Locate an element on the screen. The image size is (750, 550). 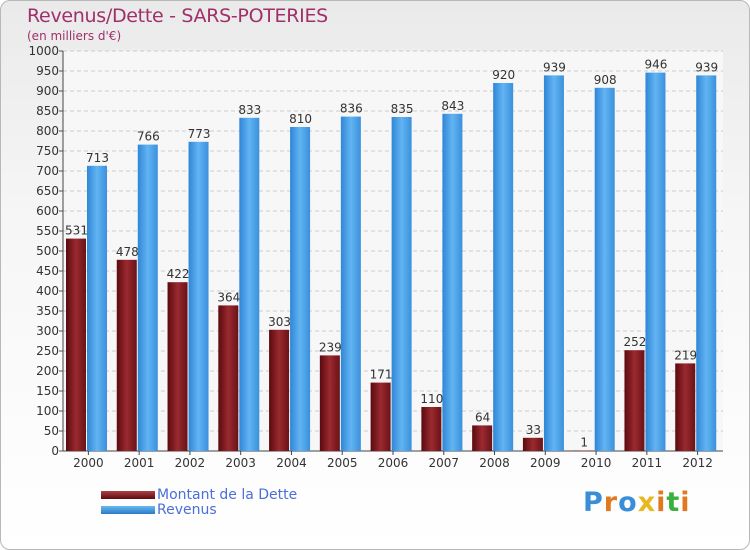
y-tick-label: 200 is located at coordinates (47, 371).